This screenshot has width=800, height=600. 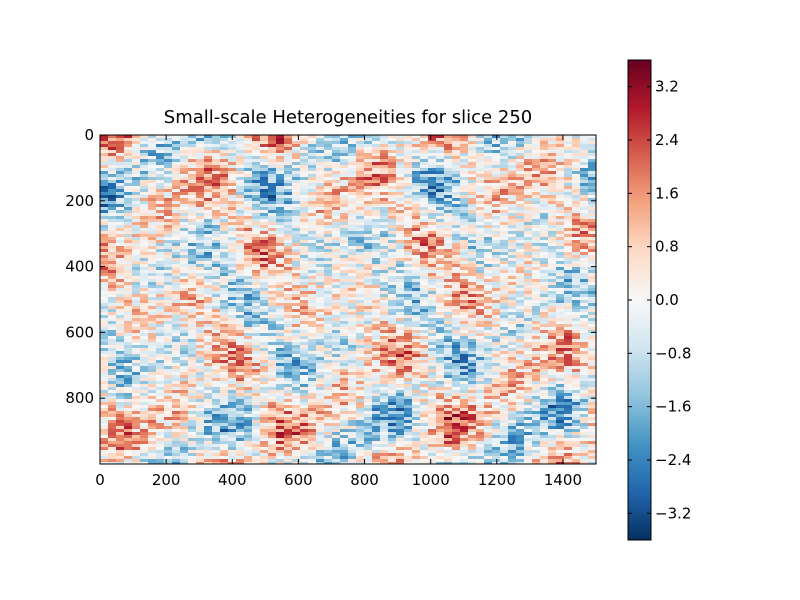 I want to click on colorbar-tick-label: 2.4, so click(x=667, y=140).